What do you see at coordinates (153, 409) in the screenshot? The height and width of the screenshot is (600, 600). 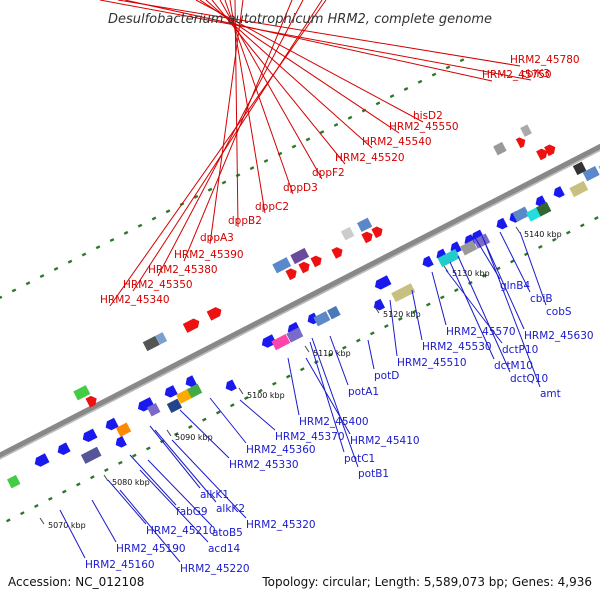 I see `feature-box-27-shape` at bounding box center [153, 409].